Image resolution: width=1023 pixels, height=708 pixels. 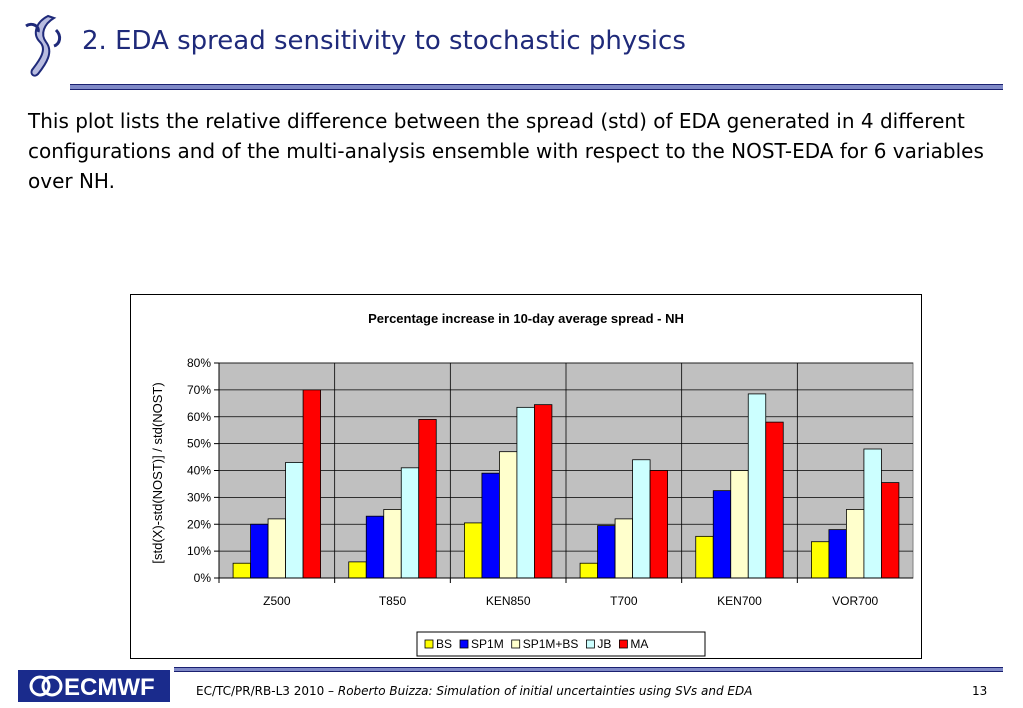 What do you see at coordinates (199, 444) in the screenshot?
I see `y-tick-label: 50%` at bounding box center [199, 444].